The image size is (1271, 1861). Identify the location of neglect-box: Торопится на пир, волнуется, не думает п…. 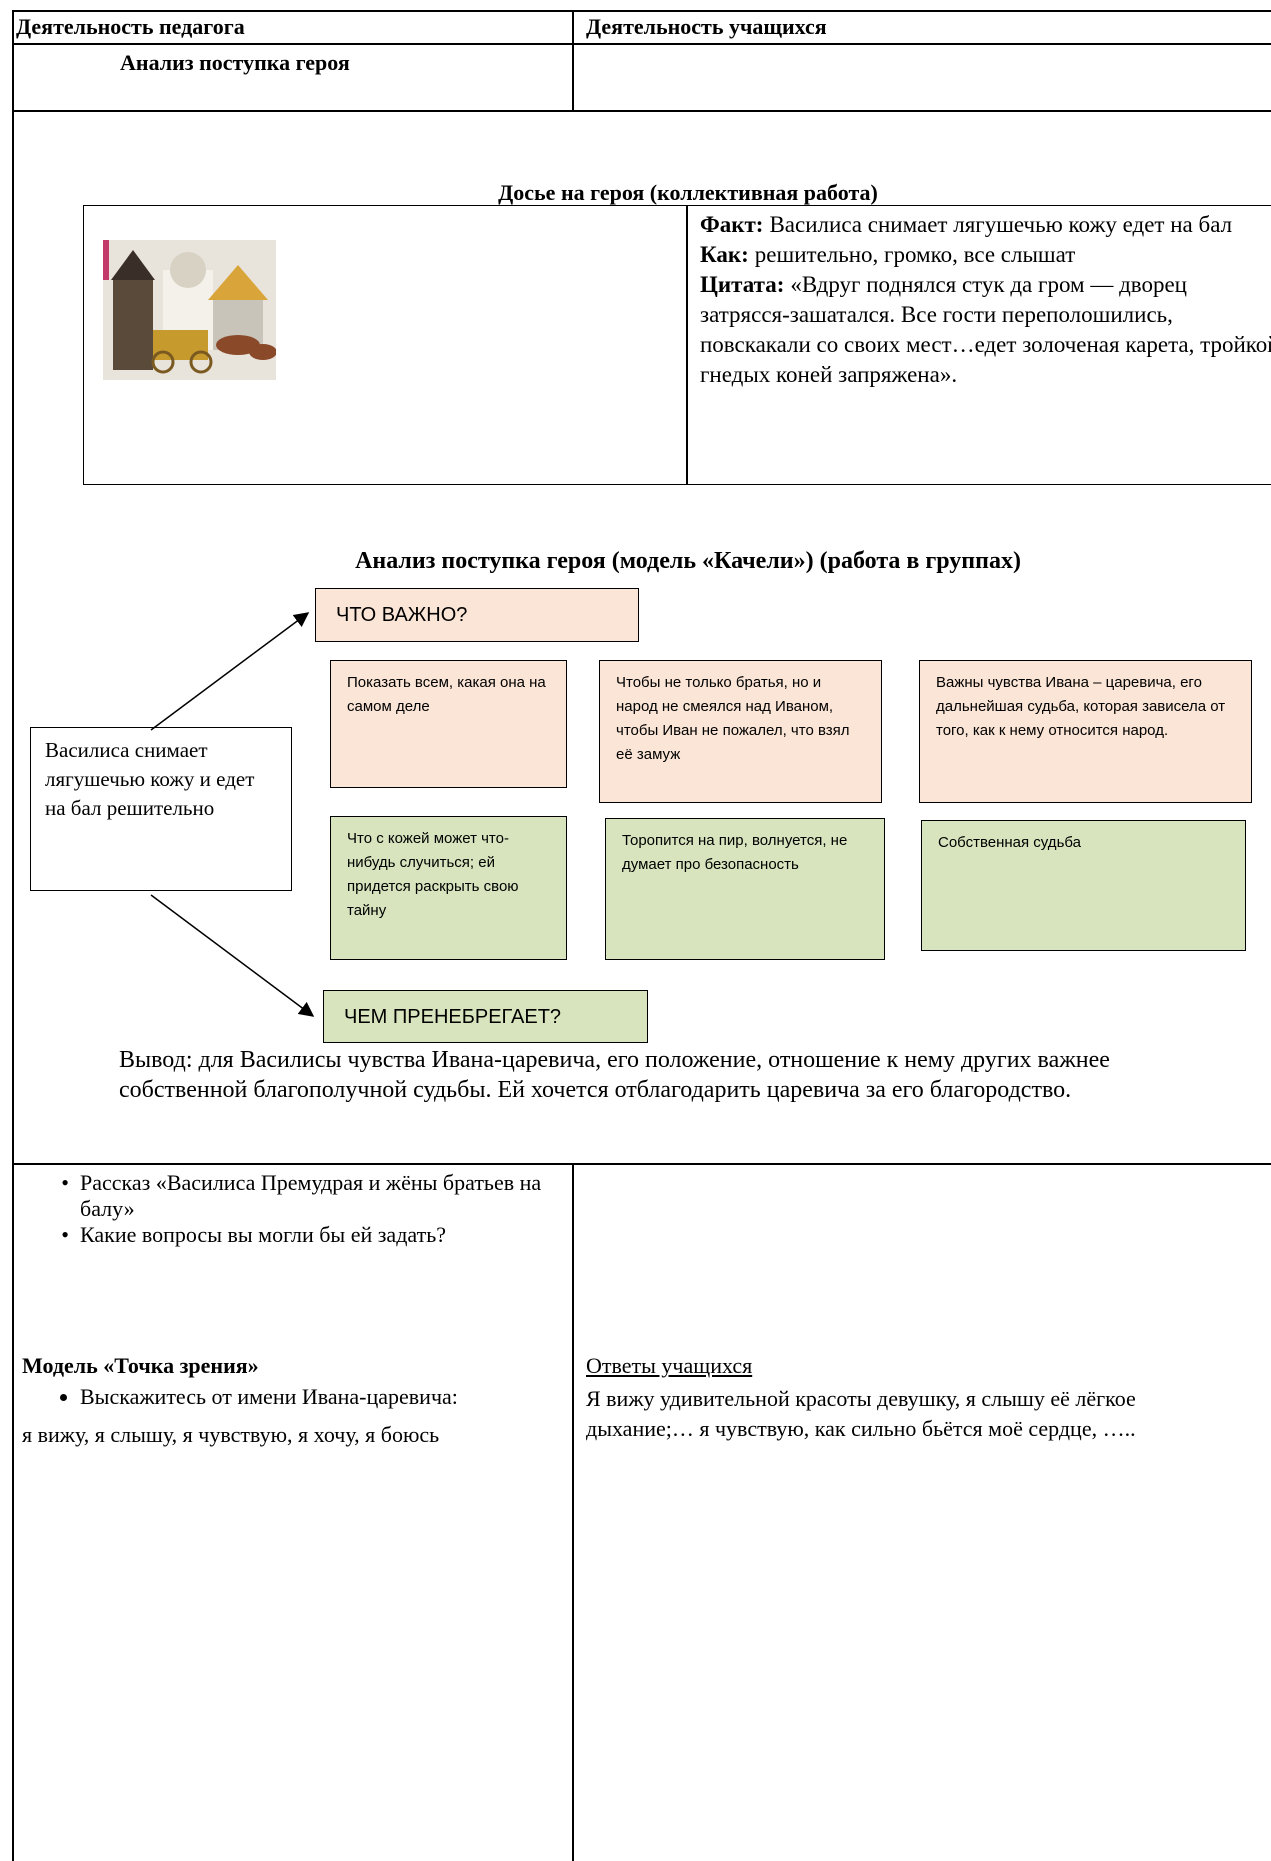
(745, 889).